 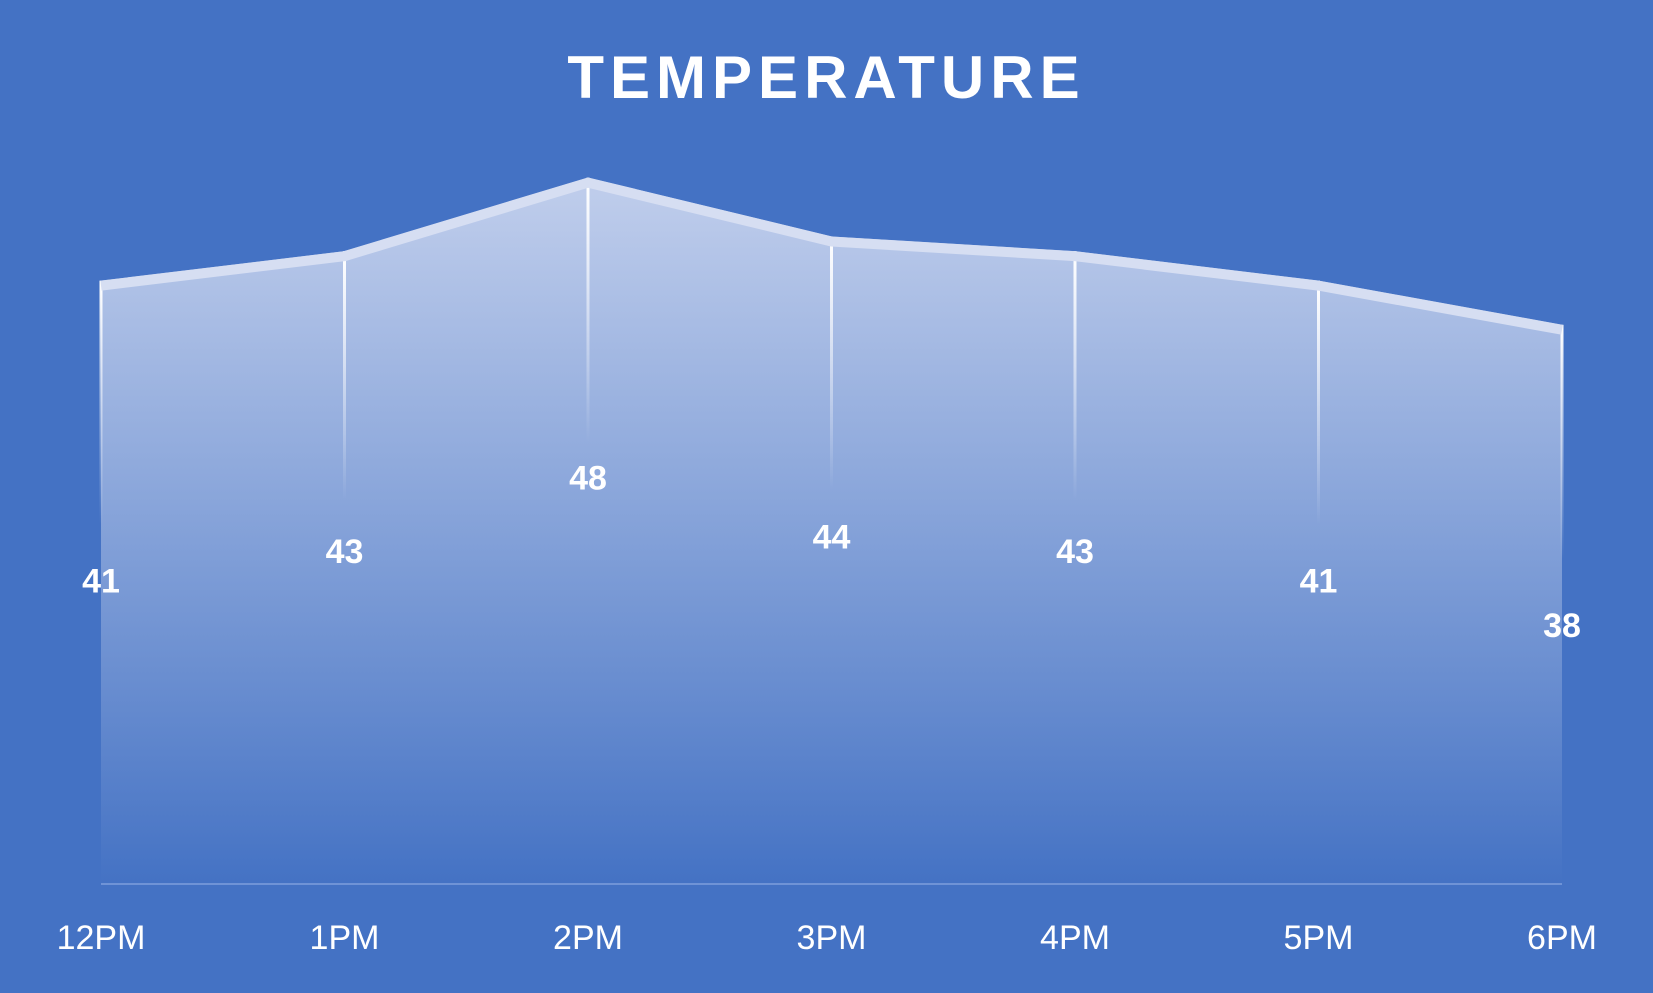 What do you see at coordinates (826, 77) in the screenshot?
I see `chart-title: TEMPERATURE` at bounding box center [826, 77].